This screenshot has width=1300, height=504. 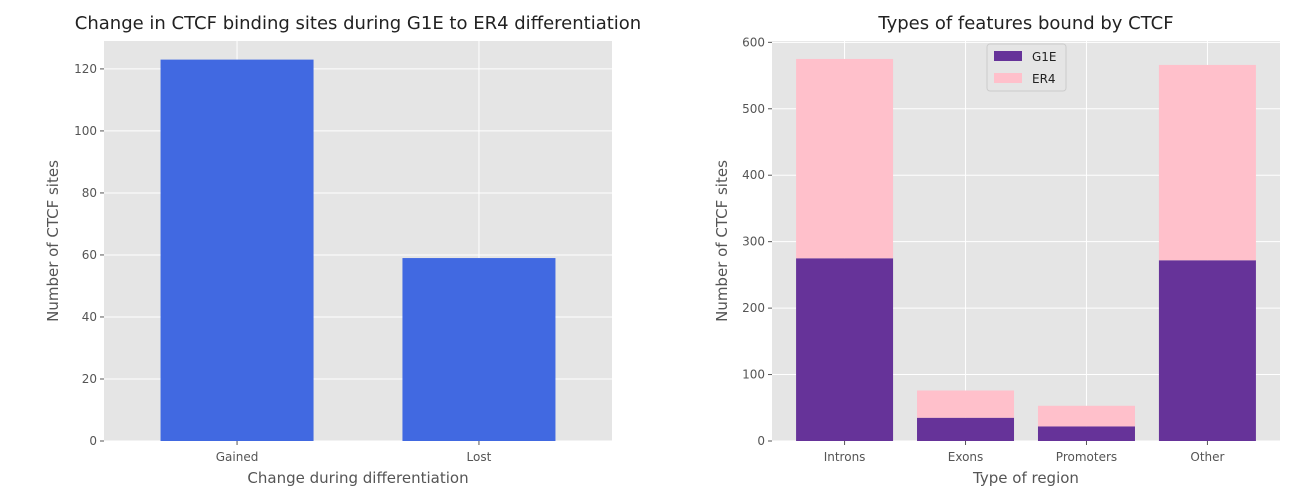 I want to click on x-axis-label-left: Change during differentiation, so click(x=357, y=478).